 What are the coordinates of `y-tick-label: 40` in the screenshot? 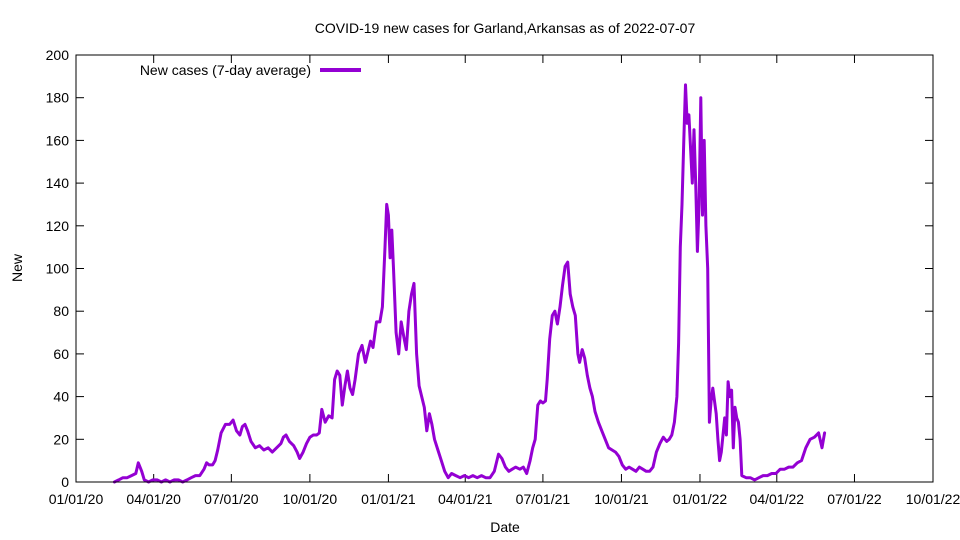 It's located at (61, 397).